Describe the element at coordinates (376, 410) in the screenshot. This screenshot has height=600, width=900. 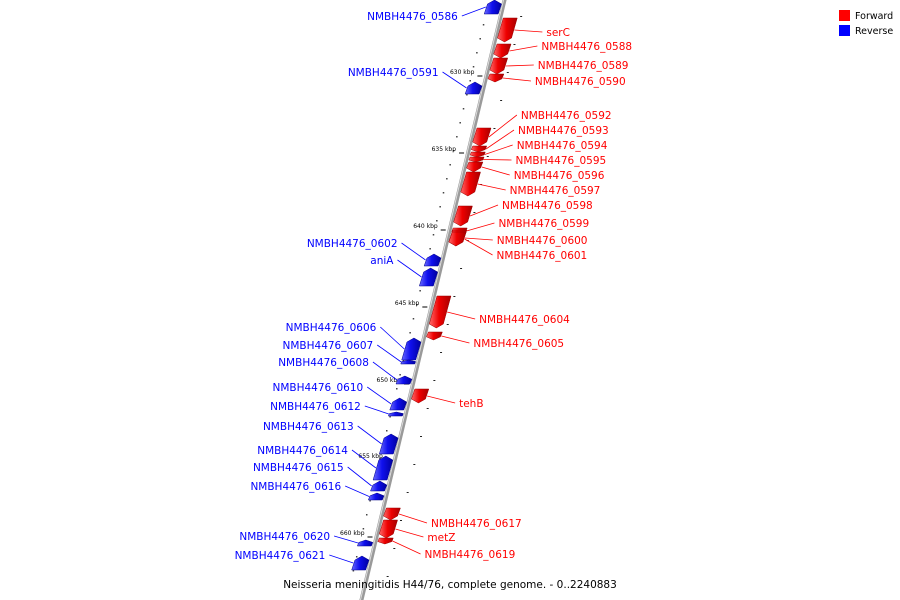
I see `gene-nmbh4476-0612-leader` at that location.